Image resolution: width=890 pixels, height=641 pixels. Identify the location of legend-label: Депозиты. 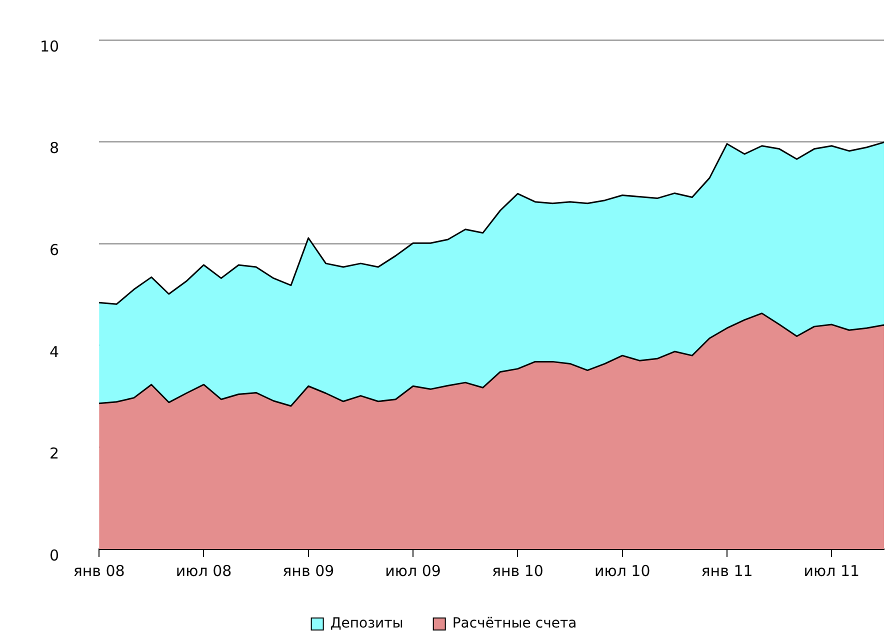
(367, 624).